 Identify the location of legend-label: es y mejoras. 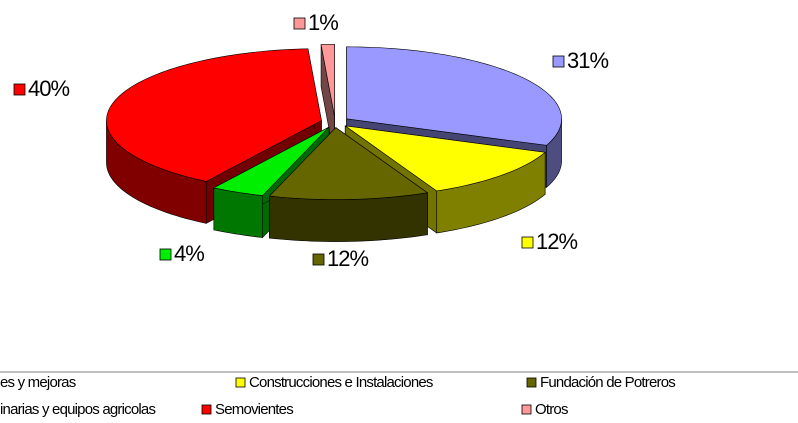
(38, 382).